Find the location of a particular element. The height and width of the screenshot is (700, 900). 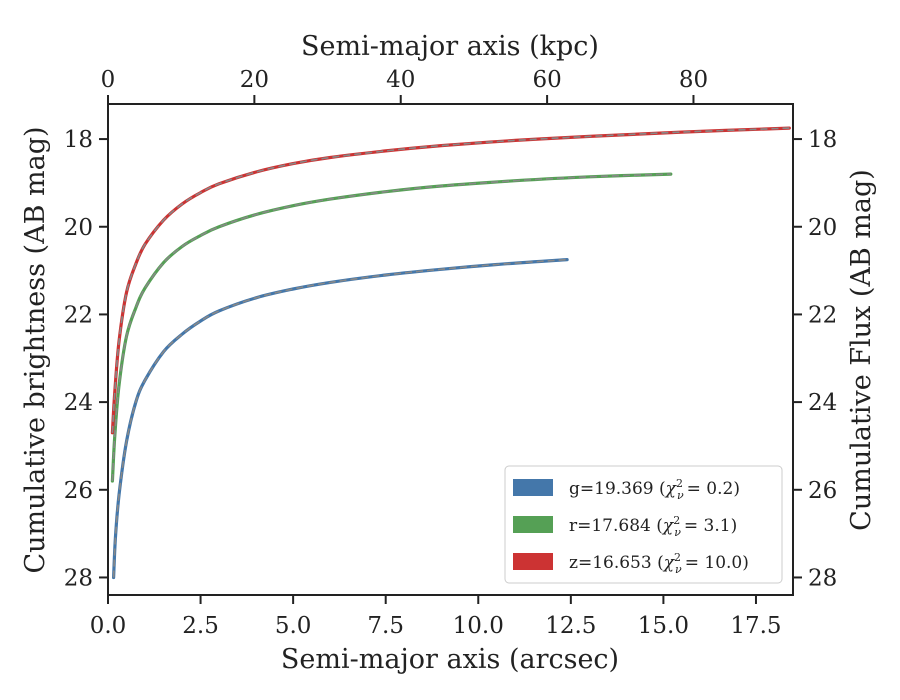

y-tick-label: 22 is located at coordinates (78, 315).